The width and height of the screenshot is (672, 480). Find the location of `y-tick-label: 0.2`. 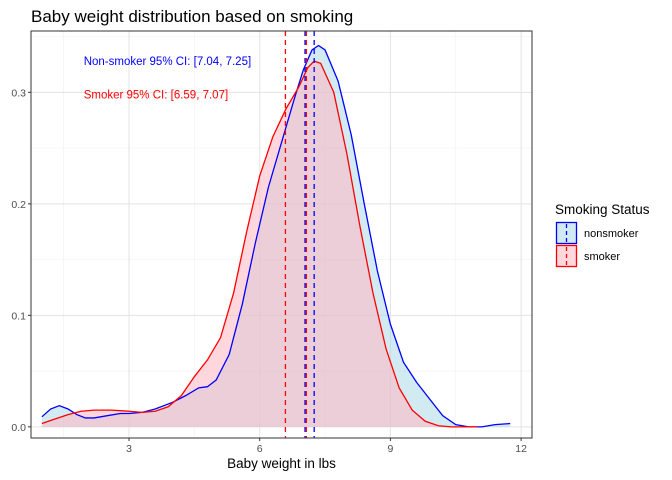

y-tick-label: 0.2 is located at coordinates (18, 205).